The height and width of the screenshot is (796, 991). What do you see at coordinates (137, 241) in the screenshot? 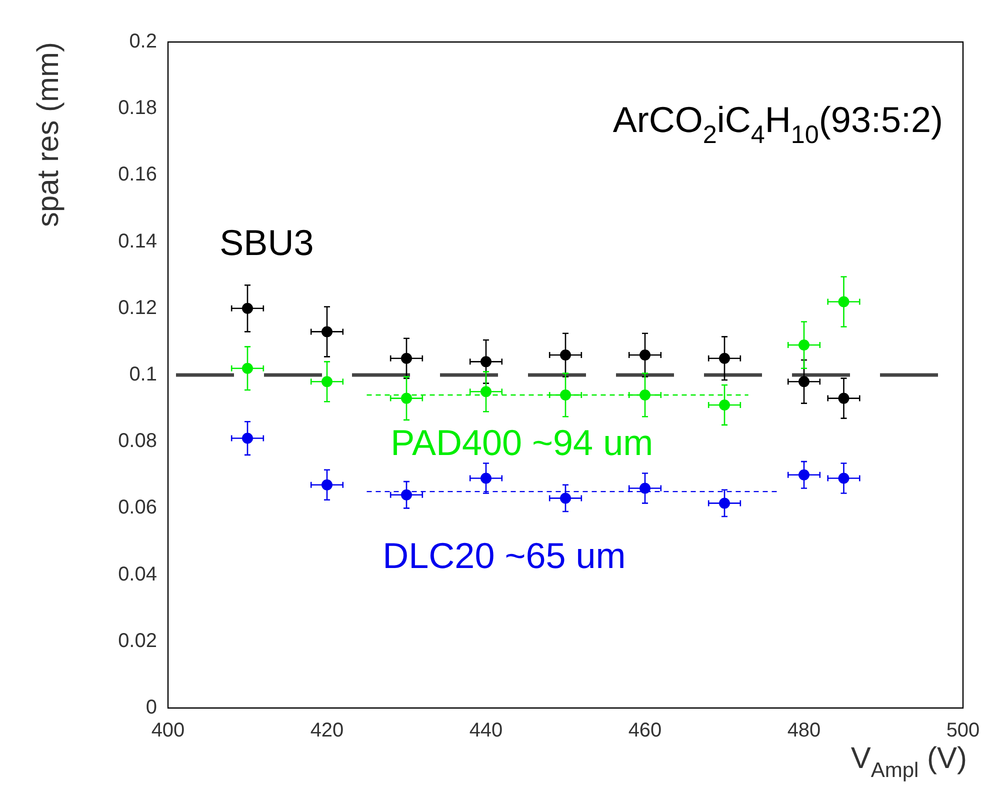
I see `y-tick-label: 0.14` at bounding box center [137, 241].